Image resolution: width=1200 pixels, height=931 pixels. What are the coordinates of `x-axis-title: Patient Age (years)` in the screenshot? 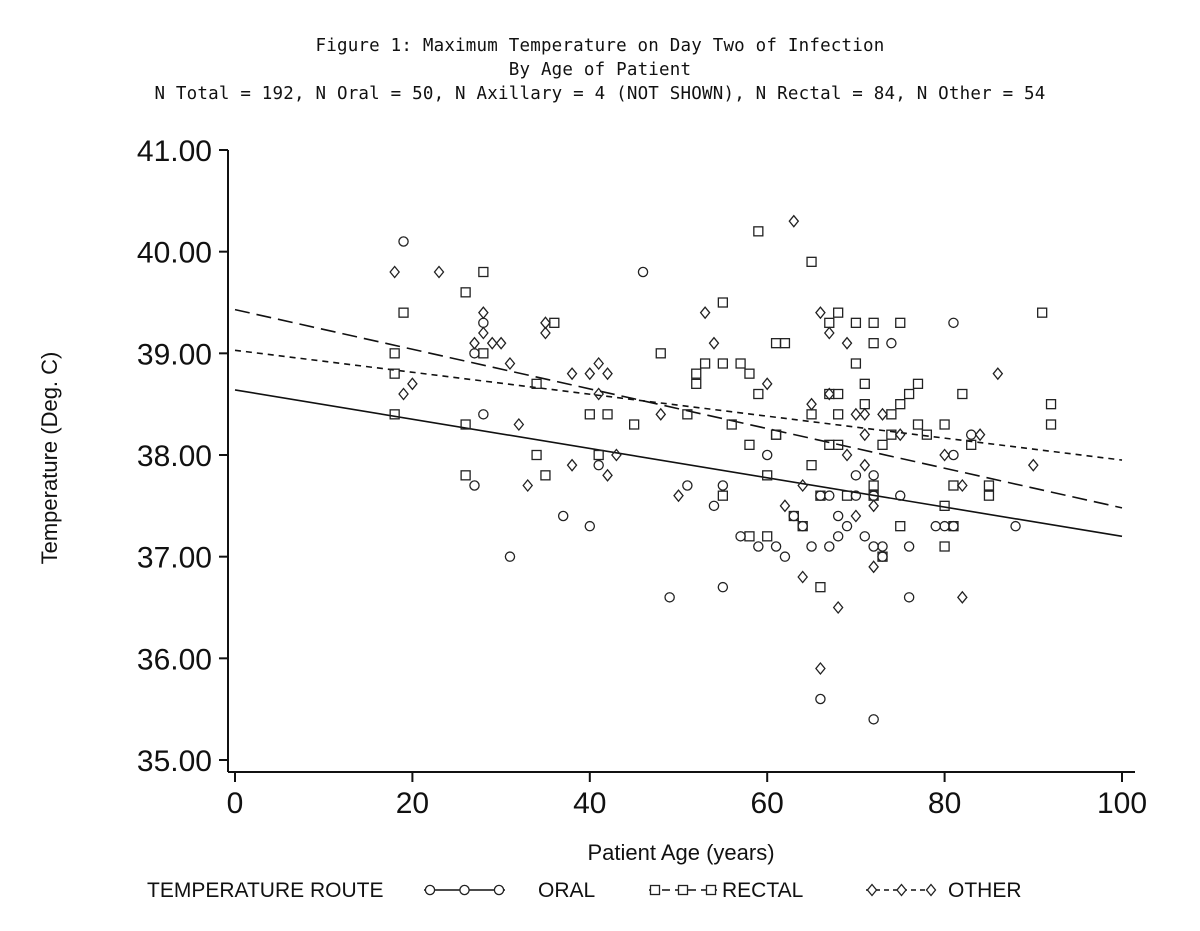 It's located at (680, 852).